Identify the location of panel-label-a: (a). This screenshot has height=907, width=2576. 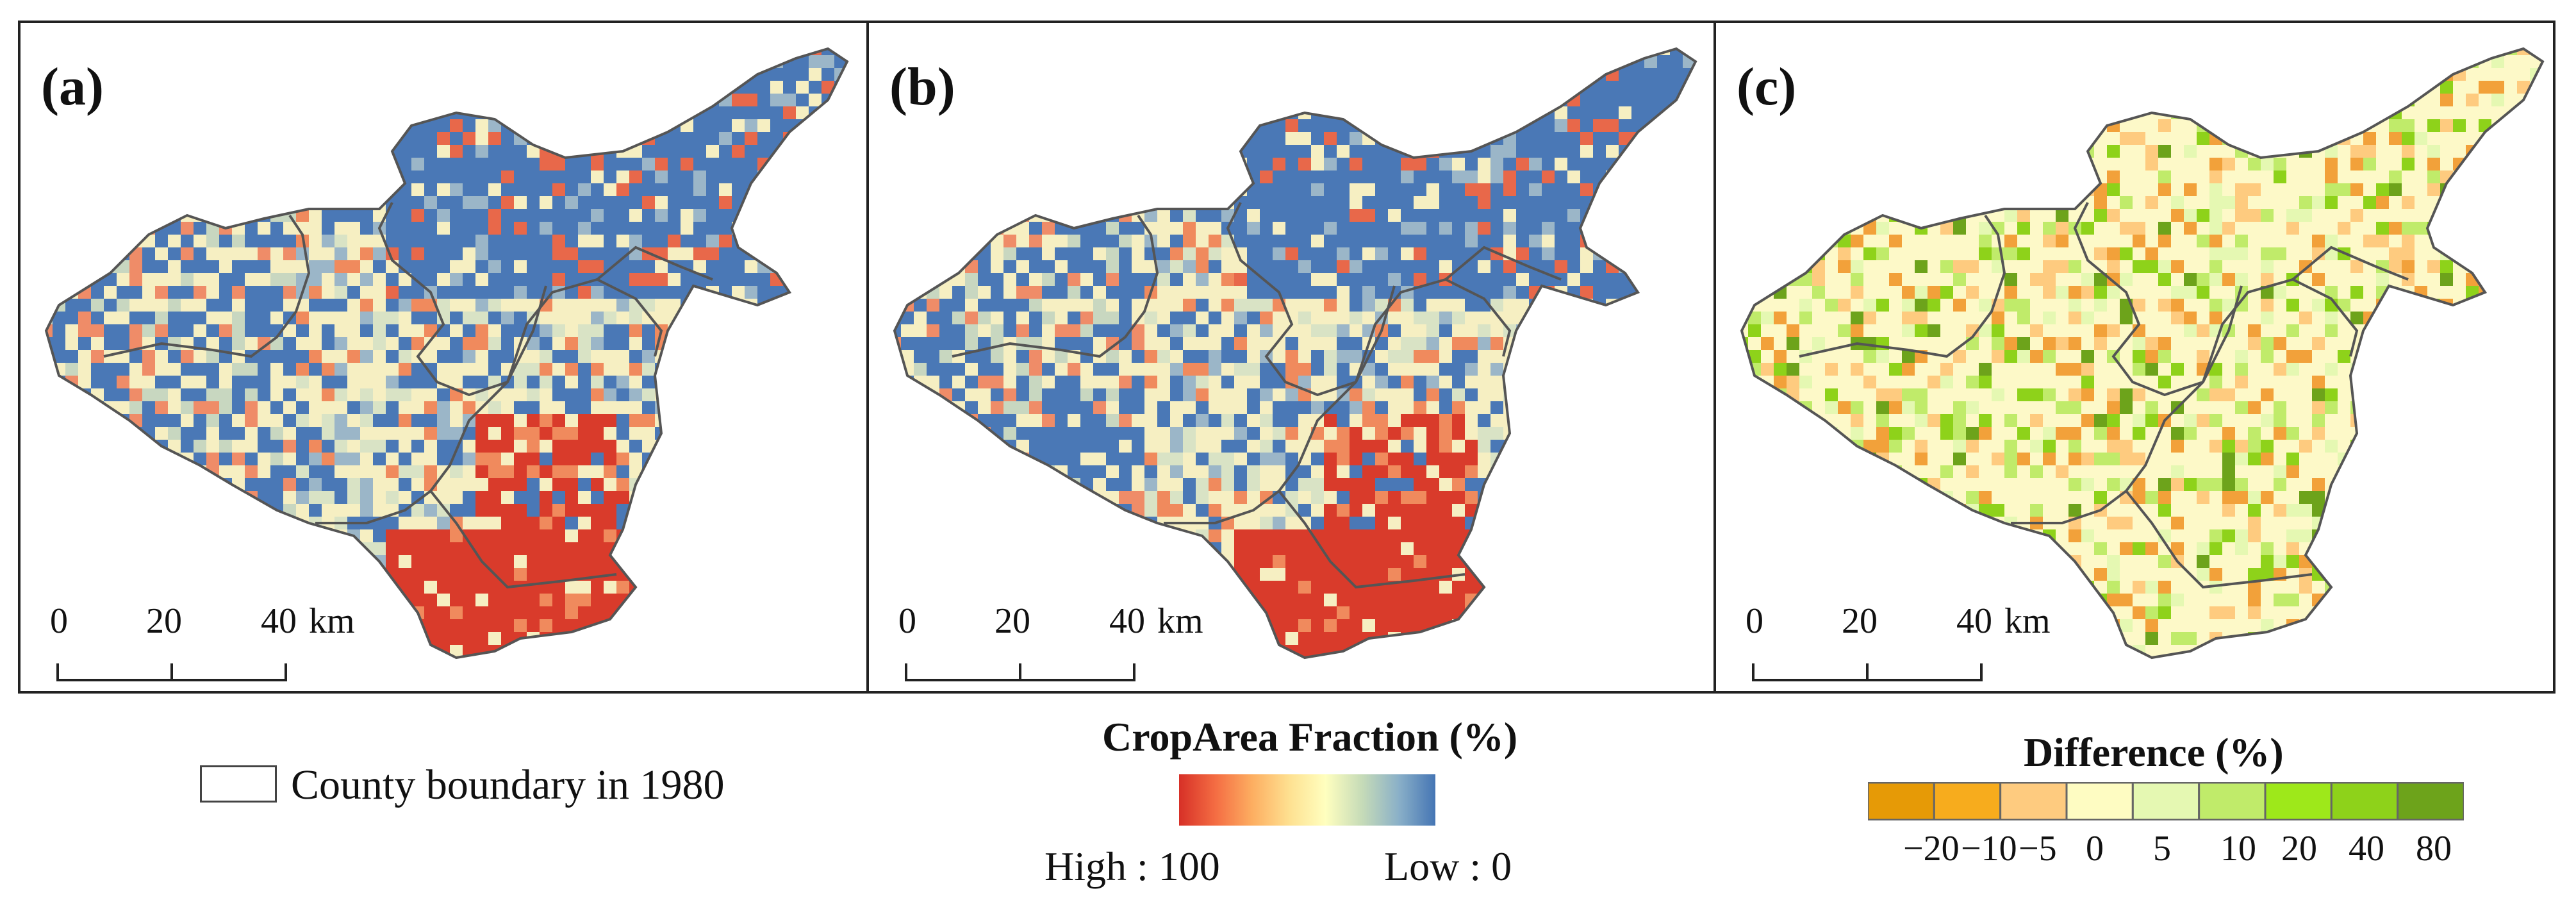
(72, 87).